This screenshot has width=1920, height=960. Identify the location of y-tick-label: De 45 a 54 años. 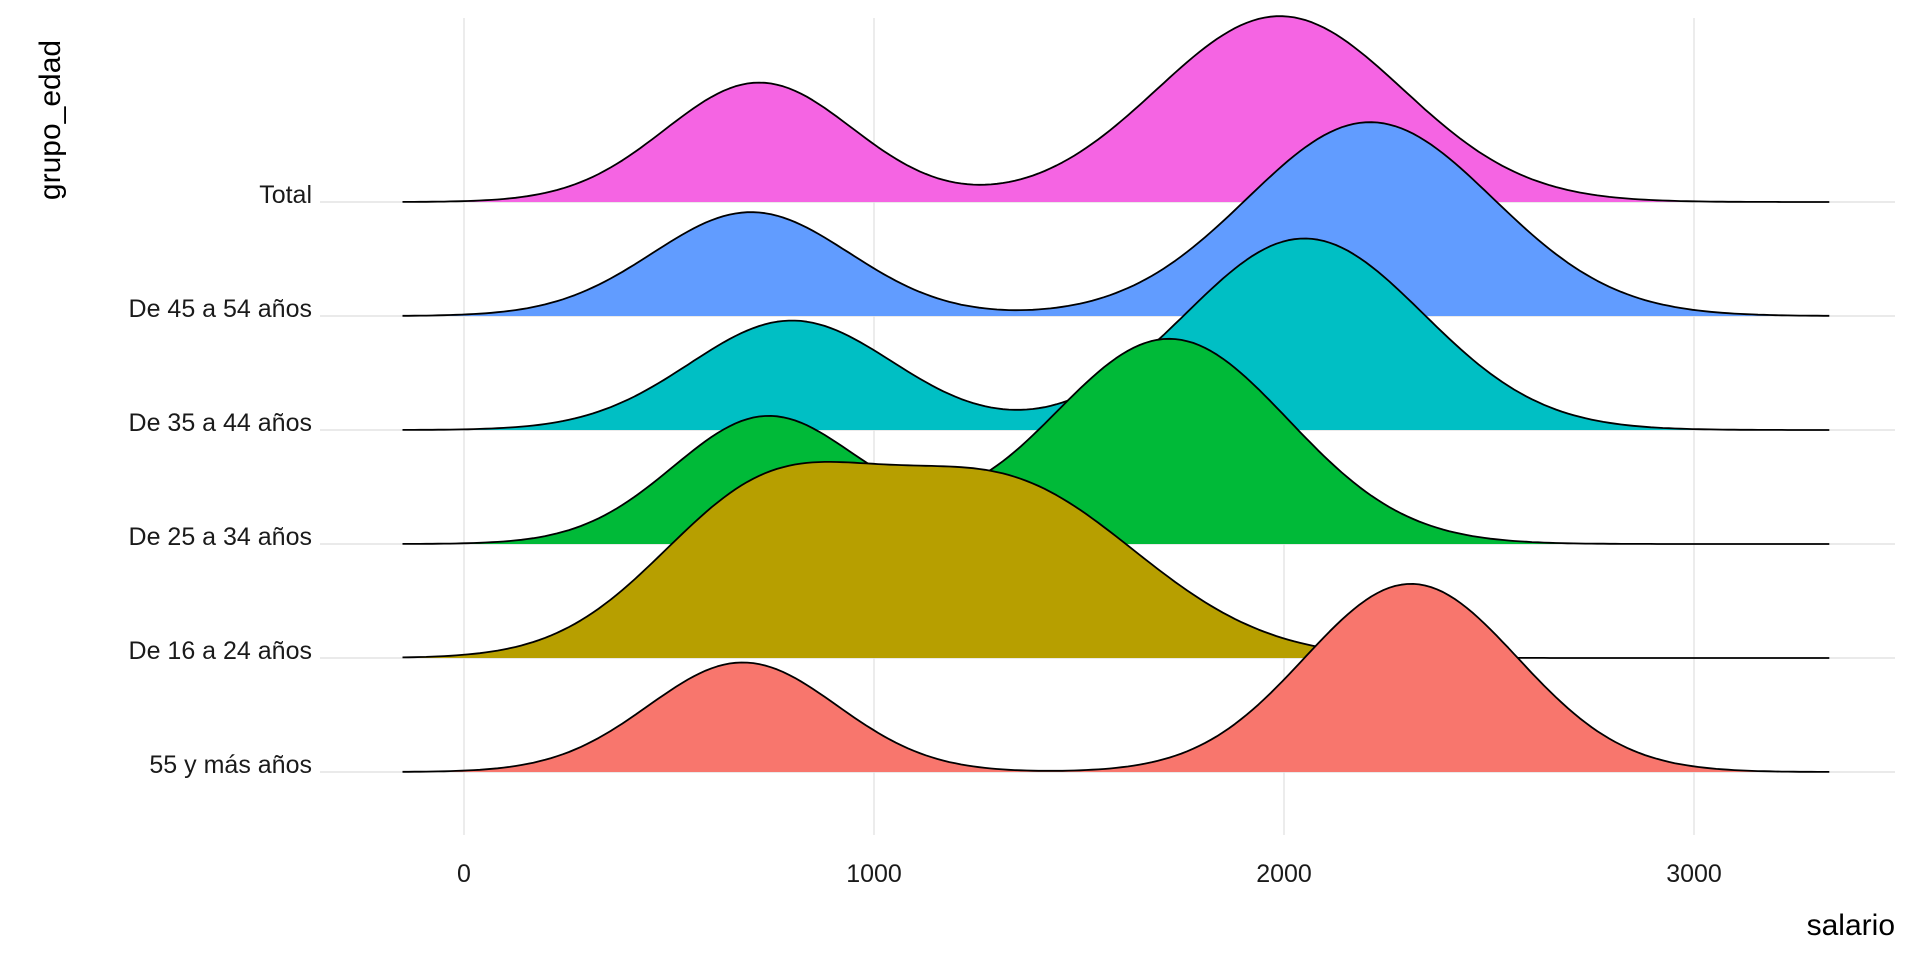
(220, 309).